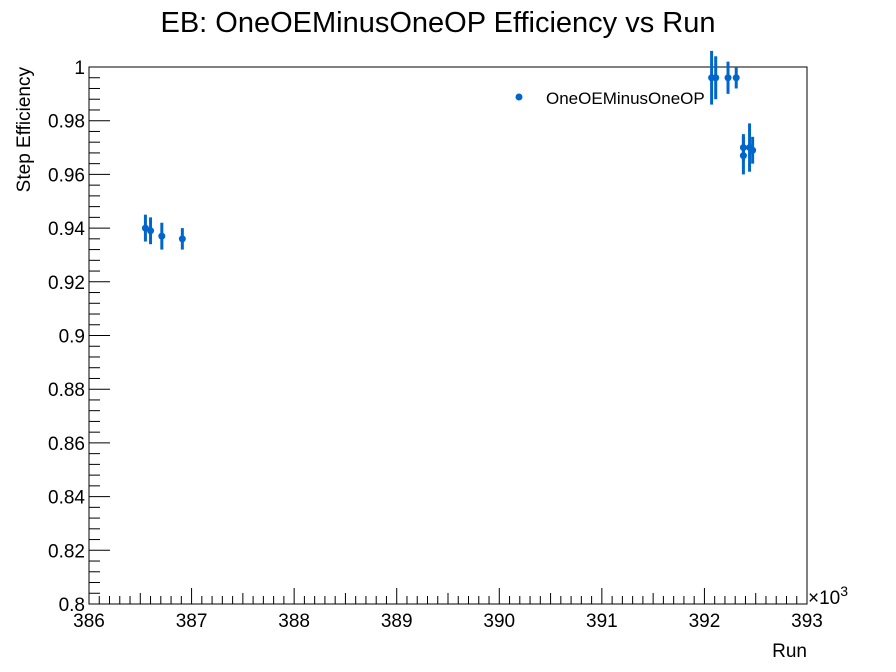 The image size is (896, 672). What do you see at coordinates (499, 621) in the screenshot?
I see `x-tick-label: 390` at bounding box center [499, 621].